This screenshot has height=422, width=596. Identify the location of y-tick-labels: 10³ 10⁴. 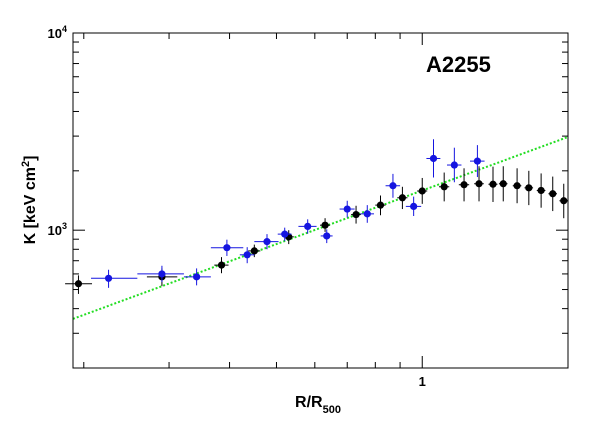
(57, 131).